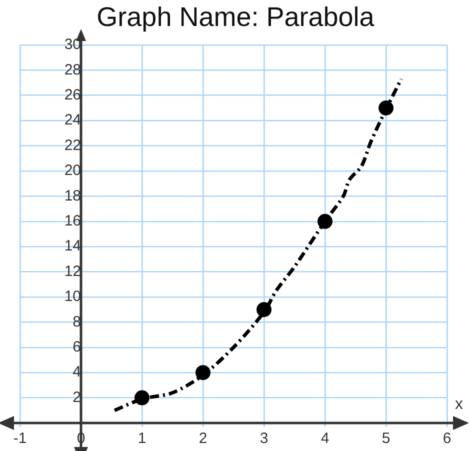 The image size is (471, 451). What do you see at coordinates (72, 195) in the screenshot?
I see `y-tick-label: 18` at bounding box center [72, 195].